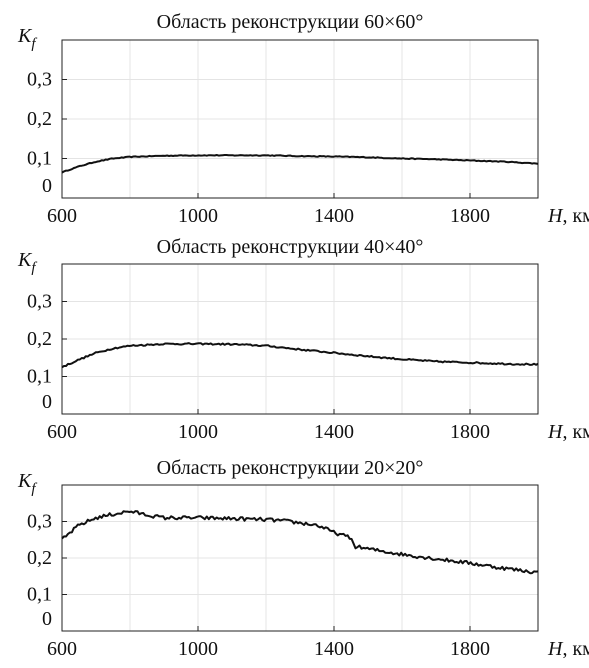 The height and width of the screenshot is (668, 589). What do you see at coordinates (290, 468) in the screenshot?
I see `chart-title: Область реконструкции 20×20°` at bounding box center [290, 468].